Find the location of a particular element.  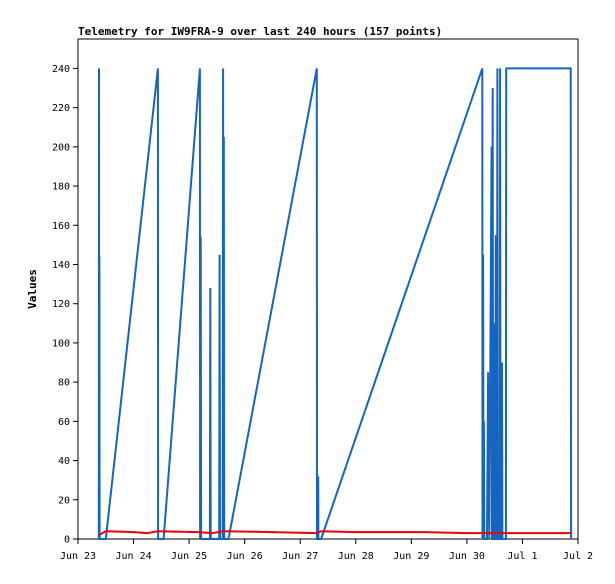

y-tick-label: 80 is located at coordinates (64, 383).